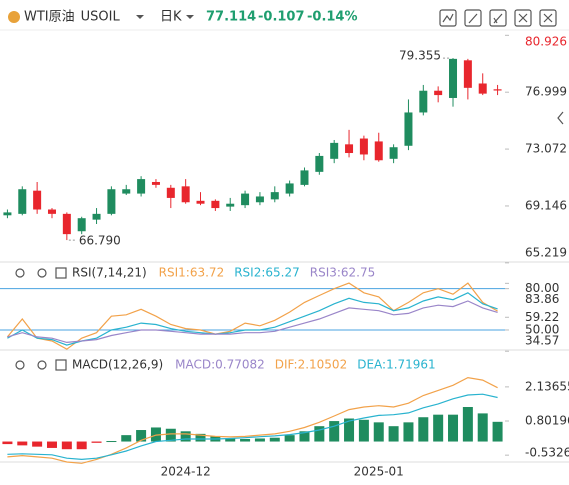  Describe the element at coordinates (542, 341) in the screenshot. I see `y-tick-label: 34.57` at that location.